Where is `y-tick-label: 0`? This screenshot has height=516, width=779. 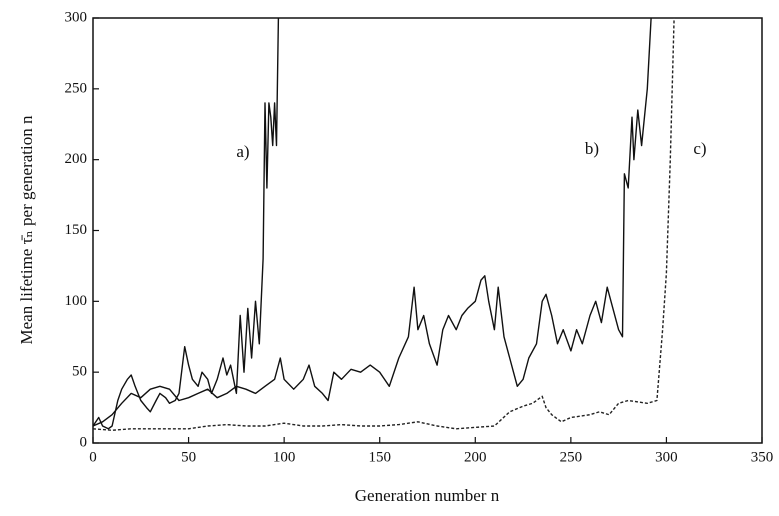
y-tick-label: 0 is located at coordinates (84, 442).